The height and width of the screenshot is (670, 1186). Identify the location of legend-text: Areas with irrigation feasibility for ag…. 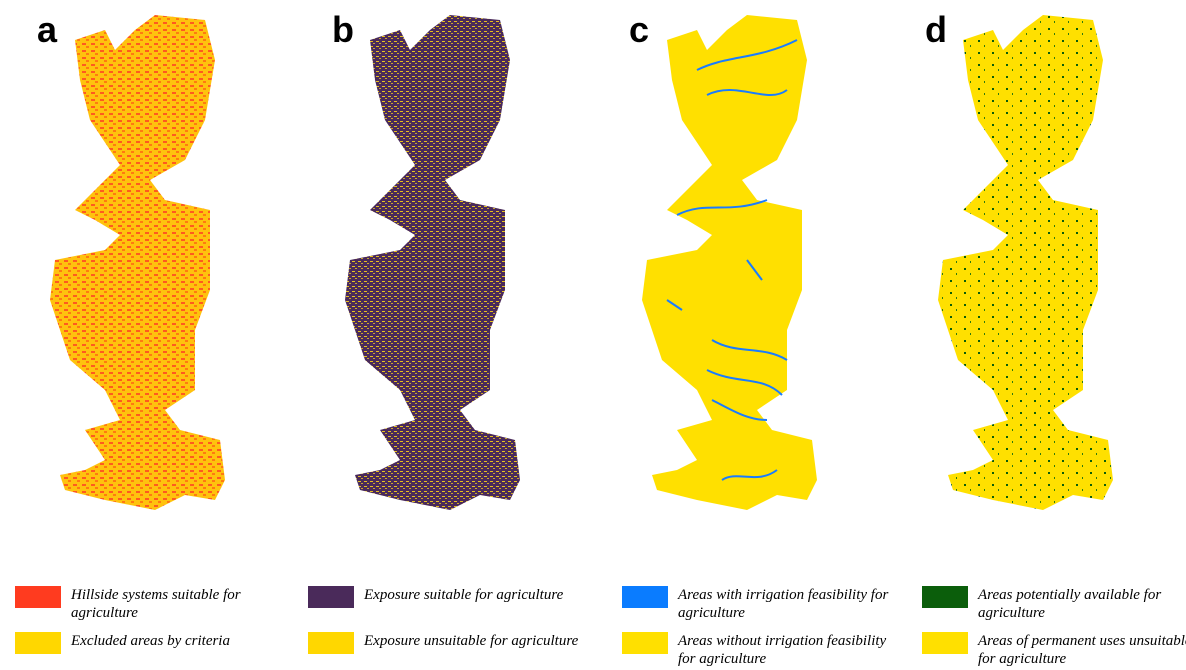
(783, 604).